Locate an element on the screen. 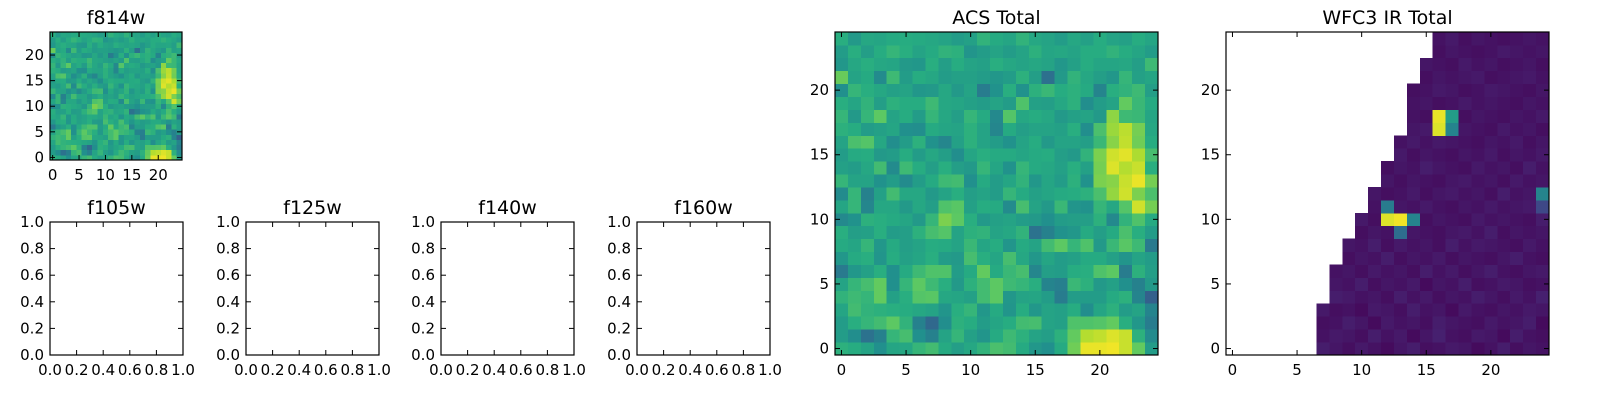 This screenshot has width=1600, height=400. f160w-axes-frame is located at coordinates (703, 288).